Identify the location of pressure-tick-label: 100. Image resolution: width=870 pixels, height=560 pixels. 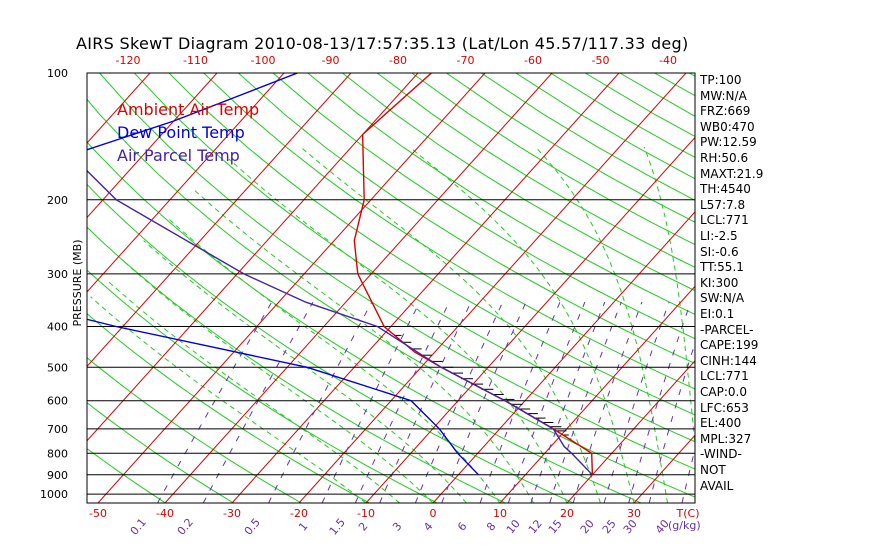
(57, 73).